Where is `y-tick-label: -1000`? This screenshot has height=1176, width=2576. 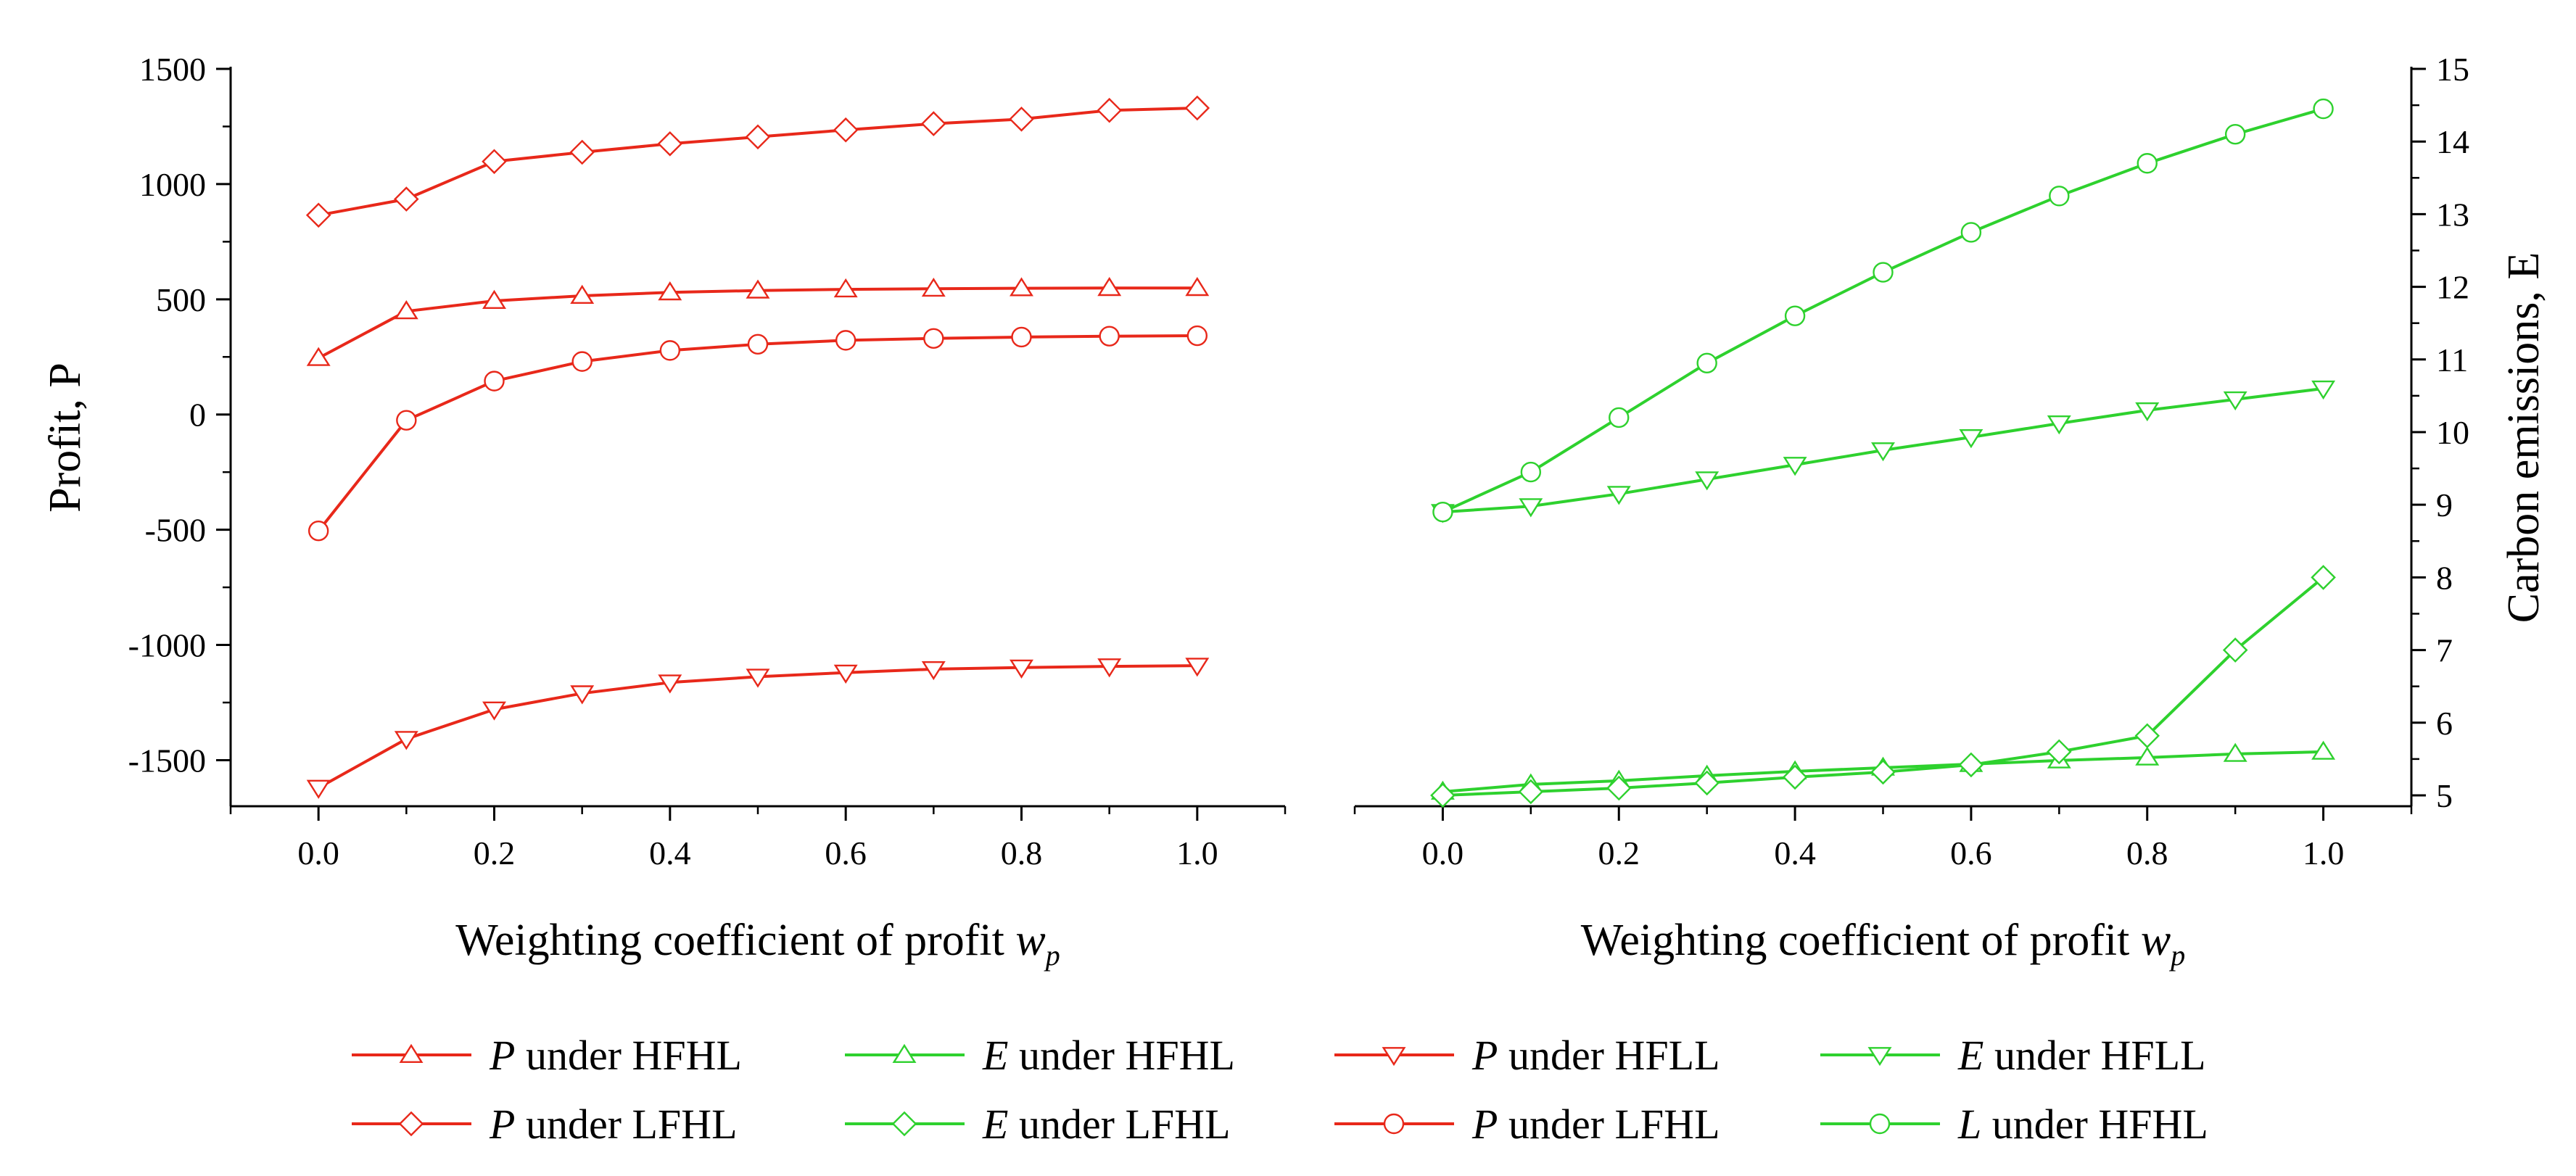 y-tick-label: -1000 is located at coordinates (167, 645).